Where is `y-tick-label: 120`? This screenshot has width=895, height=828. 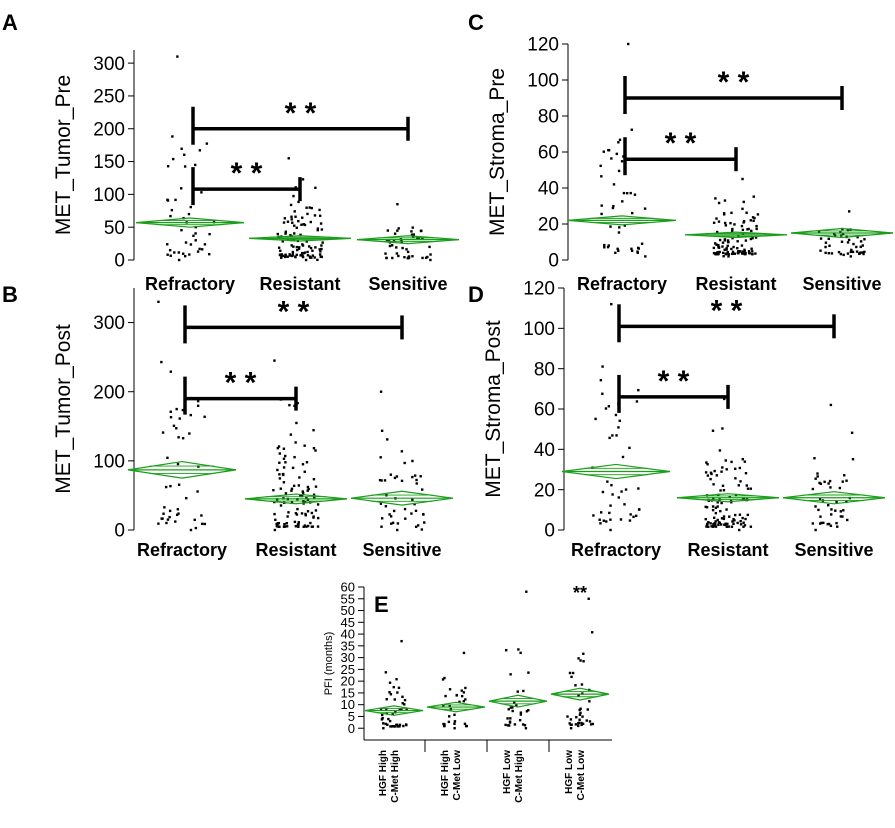
y-tick-label: 120 is located at coordinates (543, 45).